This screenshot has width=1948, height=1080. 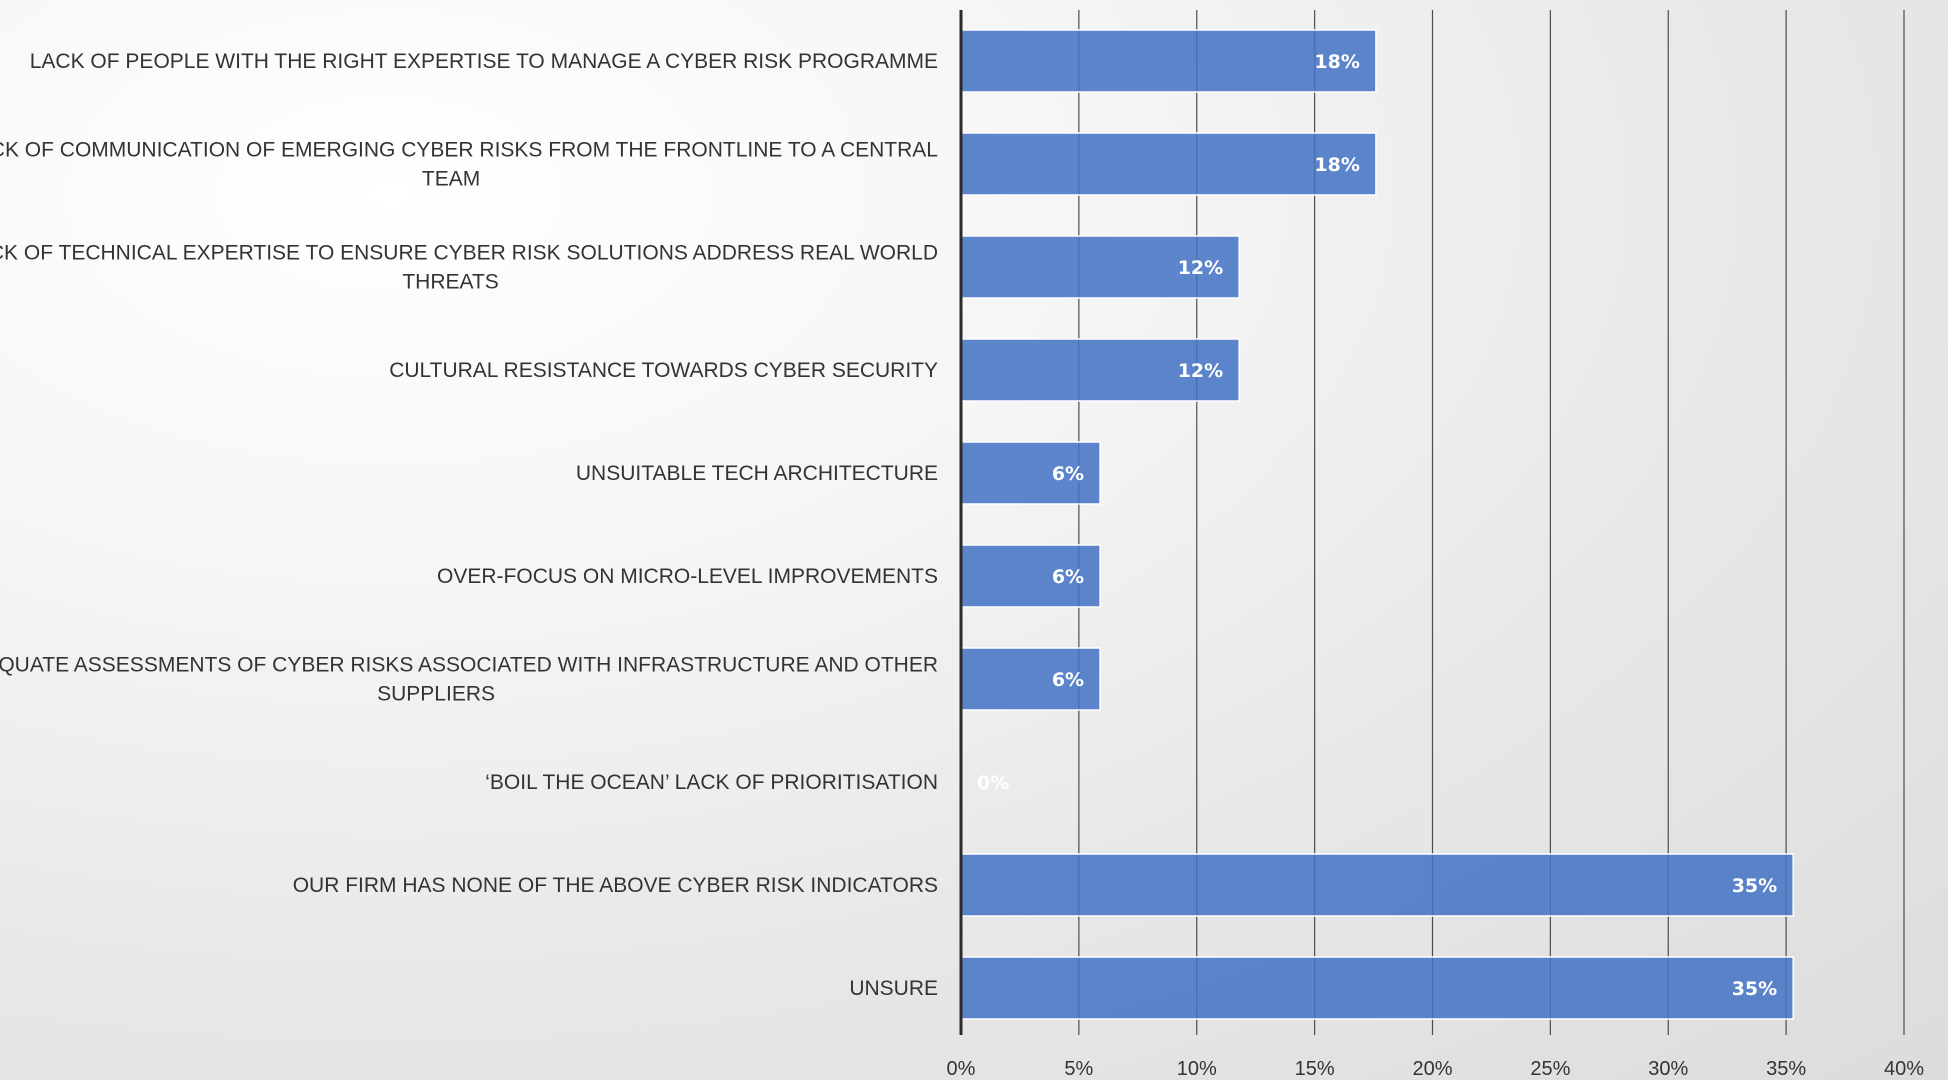 I want to click on x-tick-label: 35%, so click(x=1786, y=1069).